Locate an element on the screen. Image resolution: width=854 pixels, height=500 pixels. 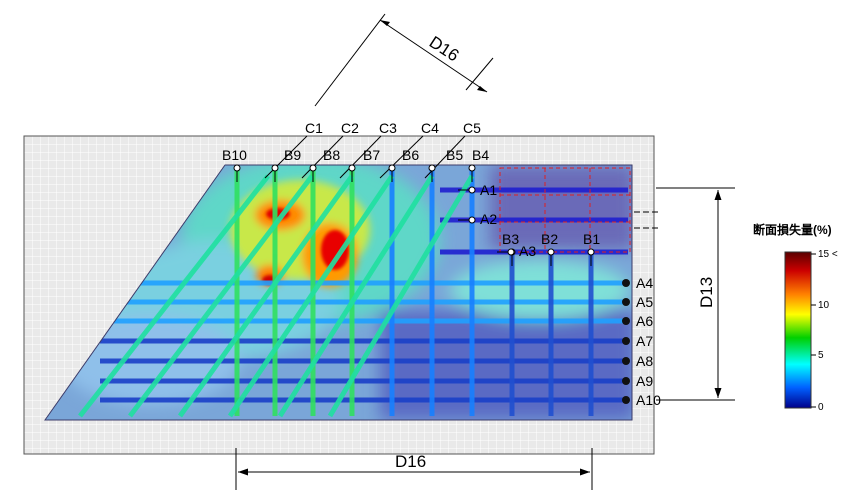
a-bar-label: A3 is located at coordinates (527, 251).